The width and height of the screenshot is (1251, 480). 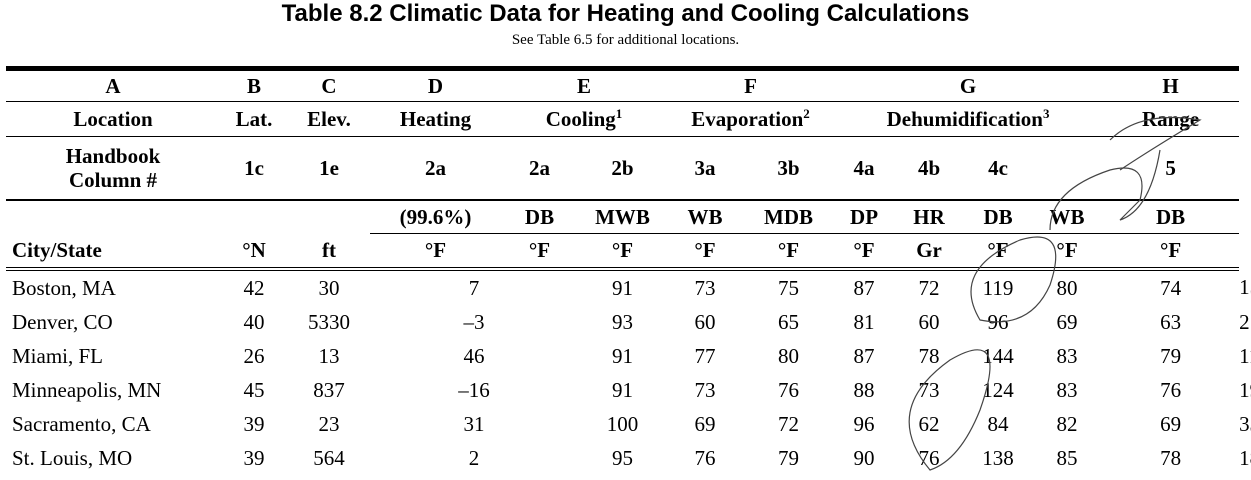 What do you see at coordinates (1171, 321) in the screenshot?
I see `value-cell: 63` at bounding box center [1171, 321].